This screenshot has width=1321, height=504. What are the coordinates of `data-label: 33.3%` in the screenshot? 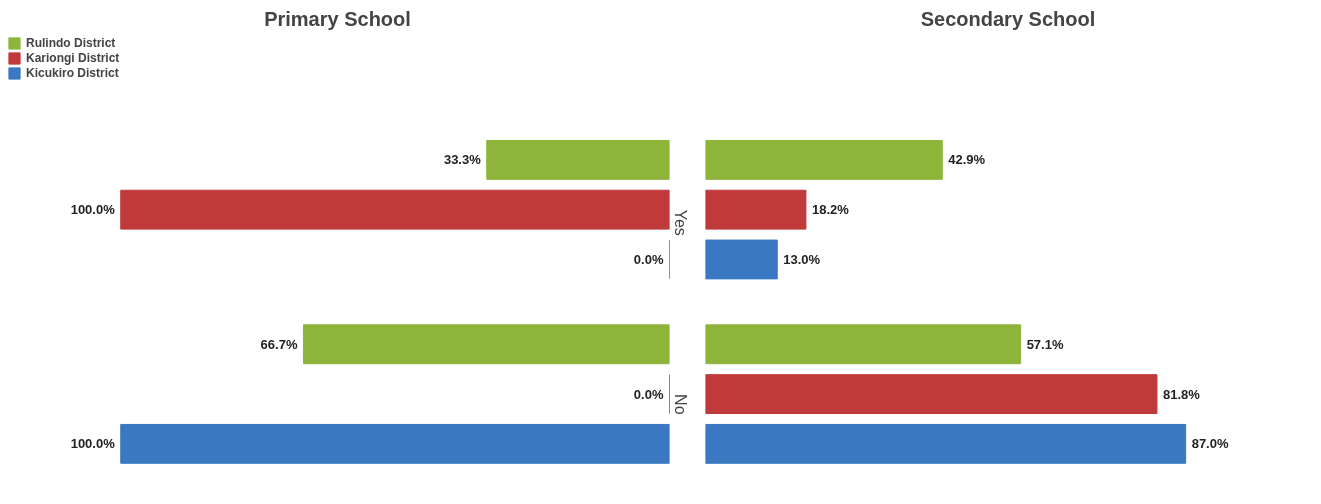 It's located at (462, 160).